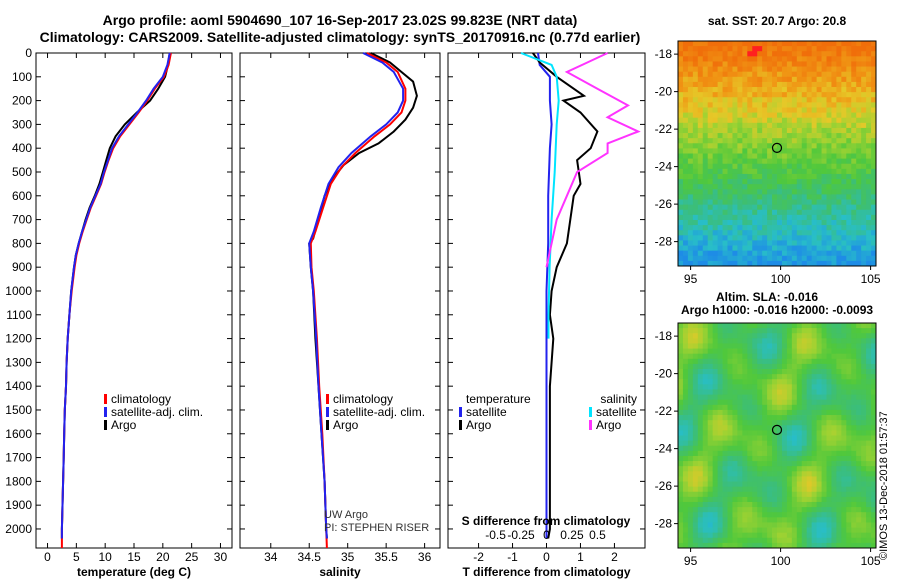 This screenshot has height=580, width=900. I want to click on temperature-xtick-label: 5, so click(76, 557).